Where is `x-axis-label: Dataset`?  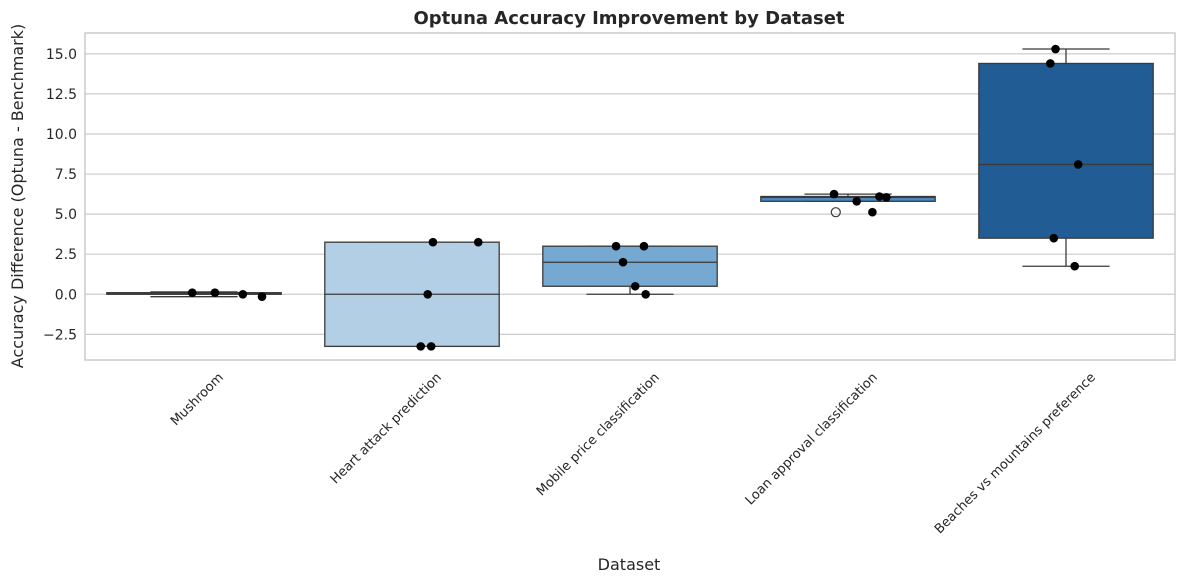
x-axis-label: Dataset is located at coordinates (629, 564).